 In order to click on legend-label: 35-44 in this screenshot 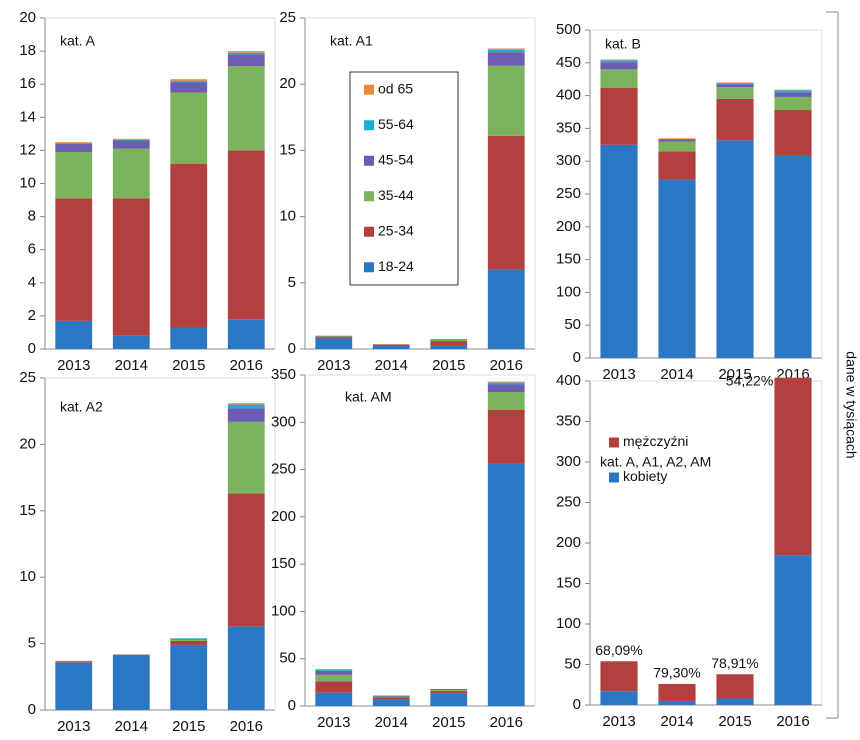, I will do `click(396, 195)`.